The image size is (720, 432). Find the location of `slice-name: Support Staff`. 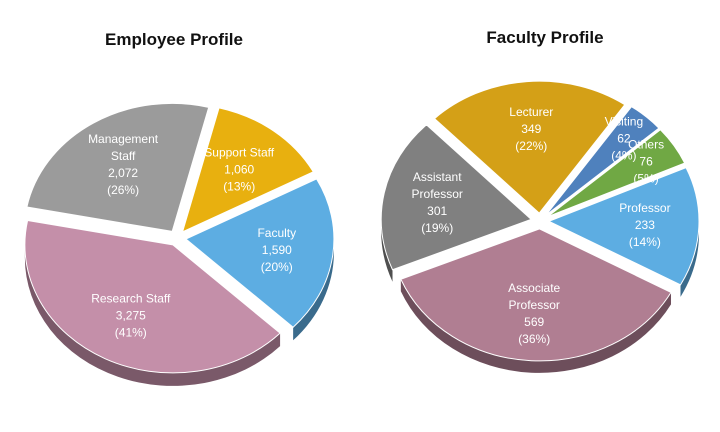

slice-name: Support Staff is located at coordinates (239, 153).